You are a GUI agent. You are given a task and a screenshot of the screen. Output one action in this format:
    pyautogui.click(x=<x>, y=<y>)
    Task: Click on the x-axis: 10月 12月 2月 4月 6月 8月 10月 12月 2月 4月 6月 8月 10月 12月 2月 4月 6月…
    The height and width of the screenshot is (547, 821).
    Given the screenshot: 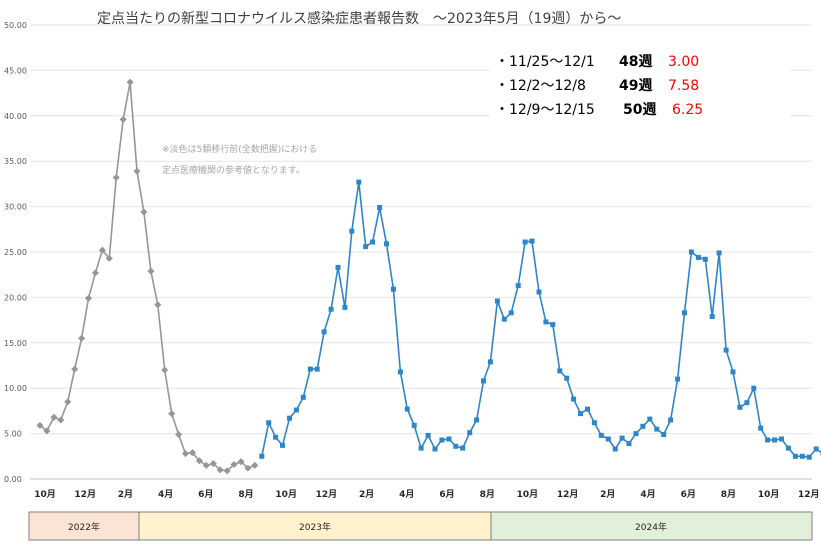 What is the action you would take?
    pyautogui.click(x=426, y=494)
    